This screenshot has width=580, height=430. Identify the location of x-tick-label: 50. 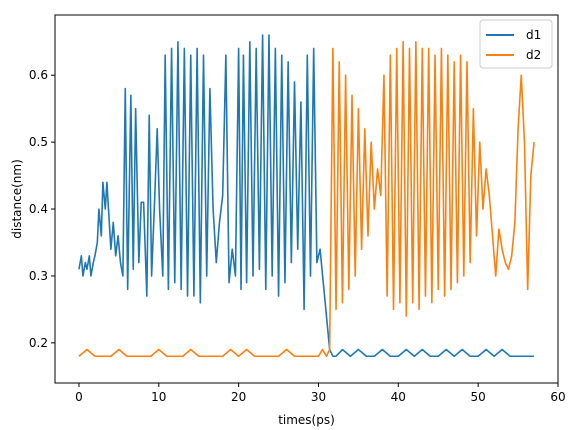
(478, 397).